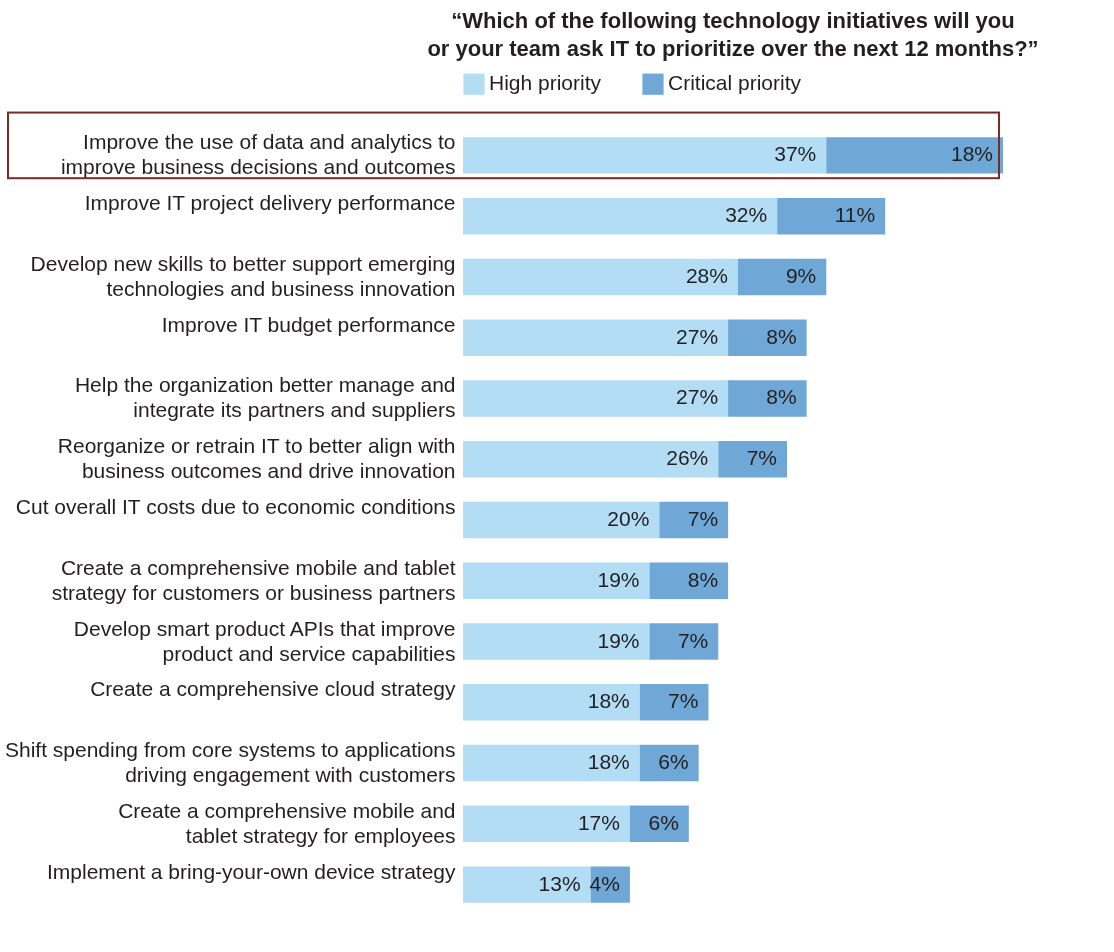  Describe the element at coordinates (235, 506) in the screenshot. I see `y-tick-label: Cut overall IT costs due to economic conditions` at that location.